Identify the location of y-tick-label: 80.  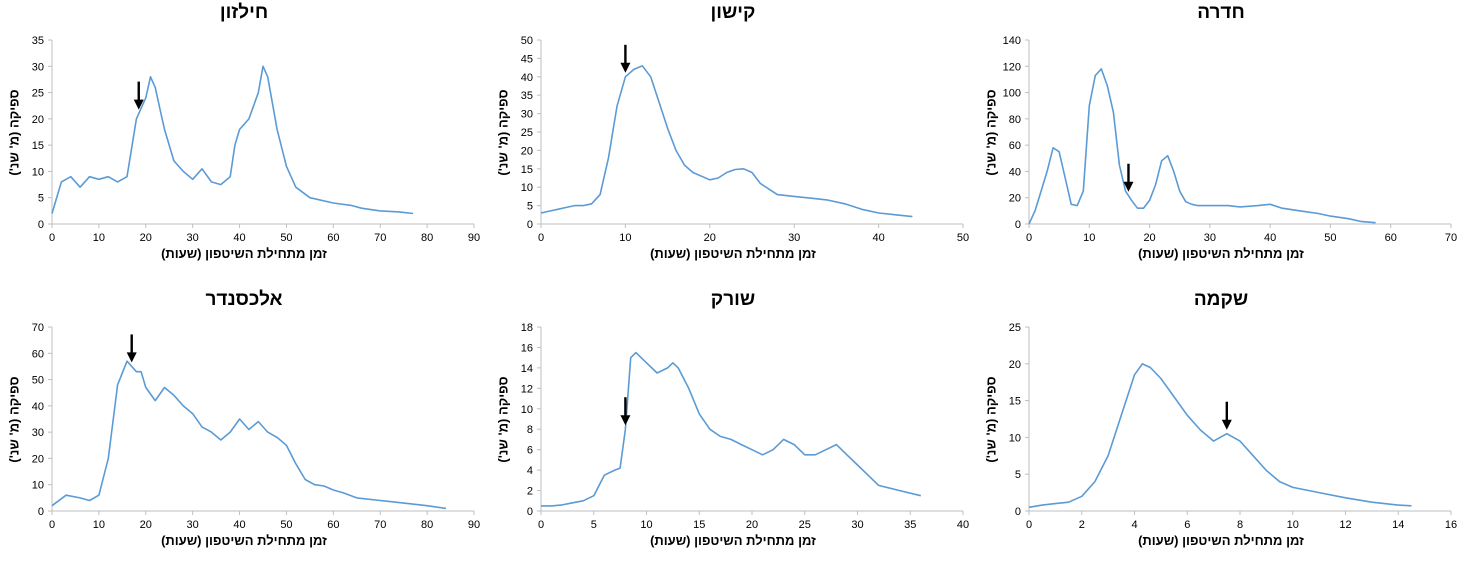
(1015, 120).